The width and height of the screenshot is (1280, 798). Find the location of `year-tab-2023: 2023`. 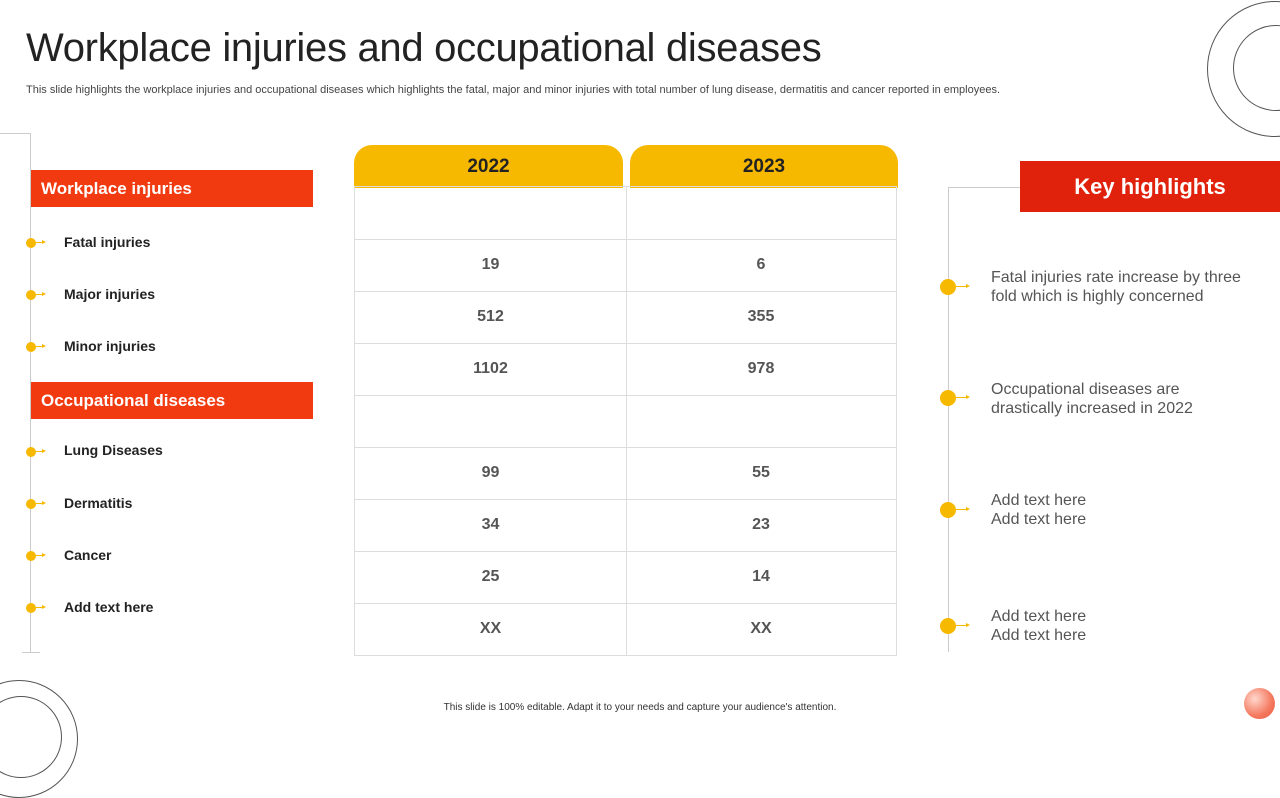

year-tab-2023: 2023 is located at coordinates (764, 166).